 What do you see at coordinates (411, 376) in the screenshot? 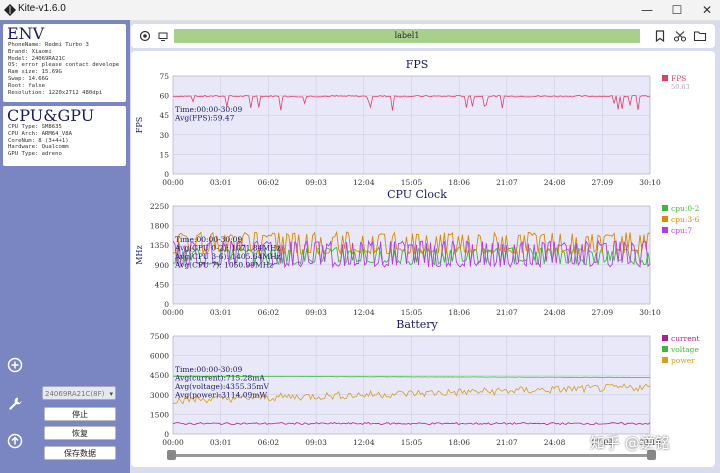
I see `series-line-voltage` at bounding box center [411, 376].